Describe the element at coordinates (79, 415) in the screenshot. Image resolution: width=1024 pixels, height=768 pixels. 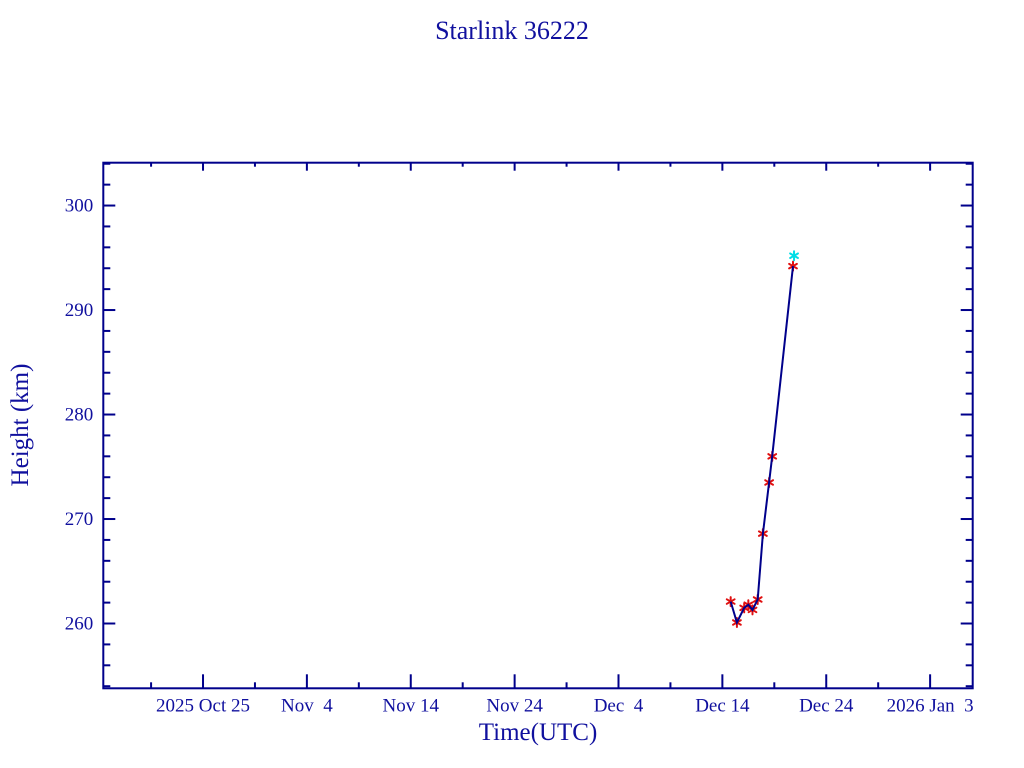
I see `y-tick-label: 280` at that location.